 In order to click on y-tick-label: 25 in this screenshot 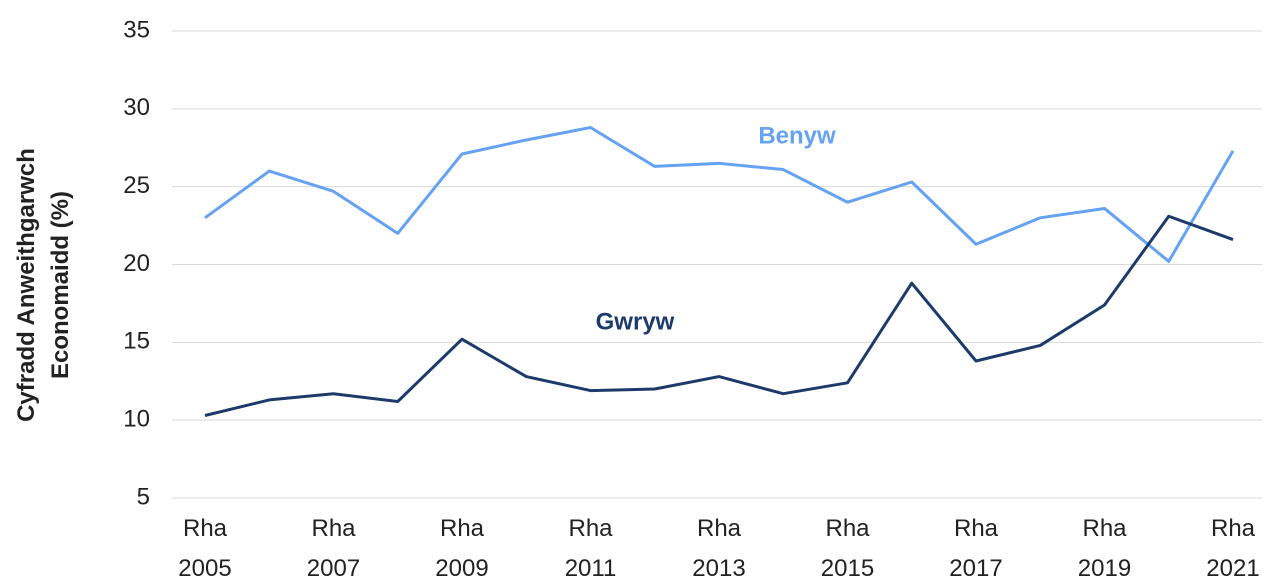, I will do `click(136, 185)`.